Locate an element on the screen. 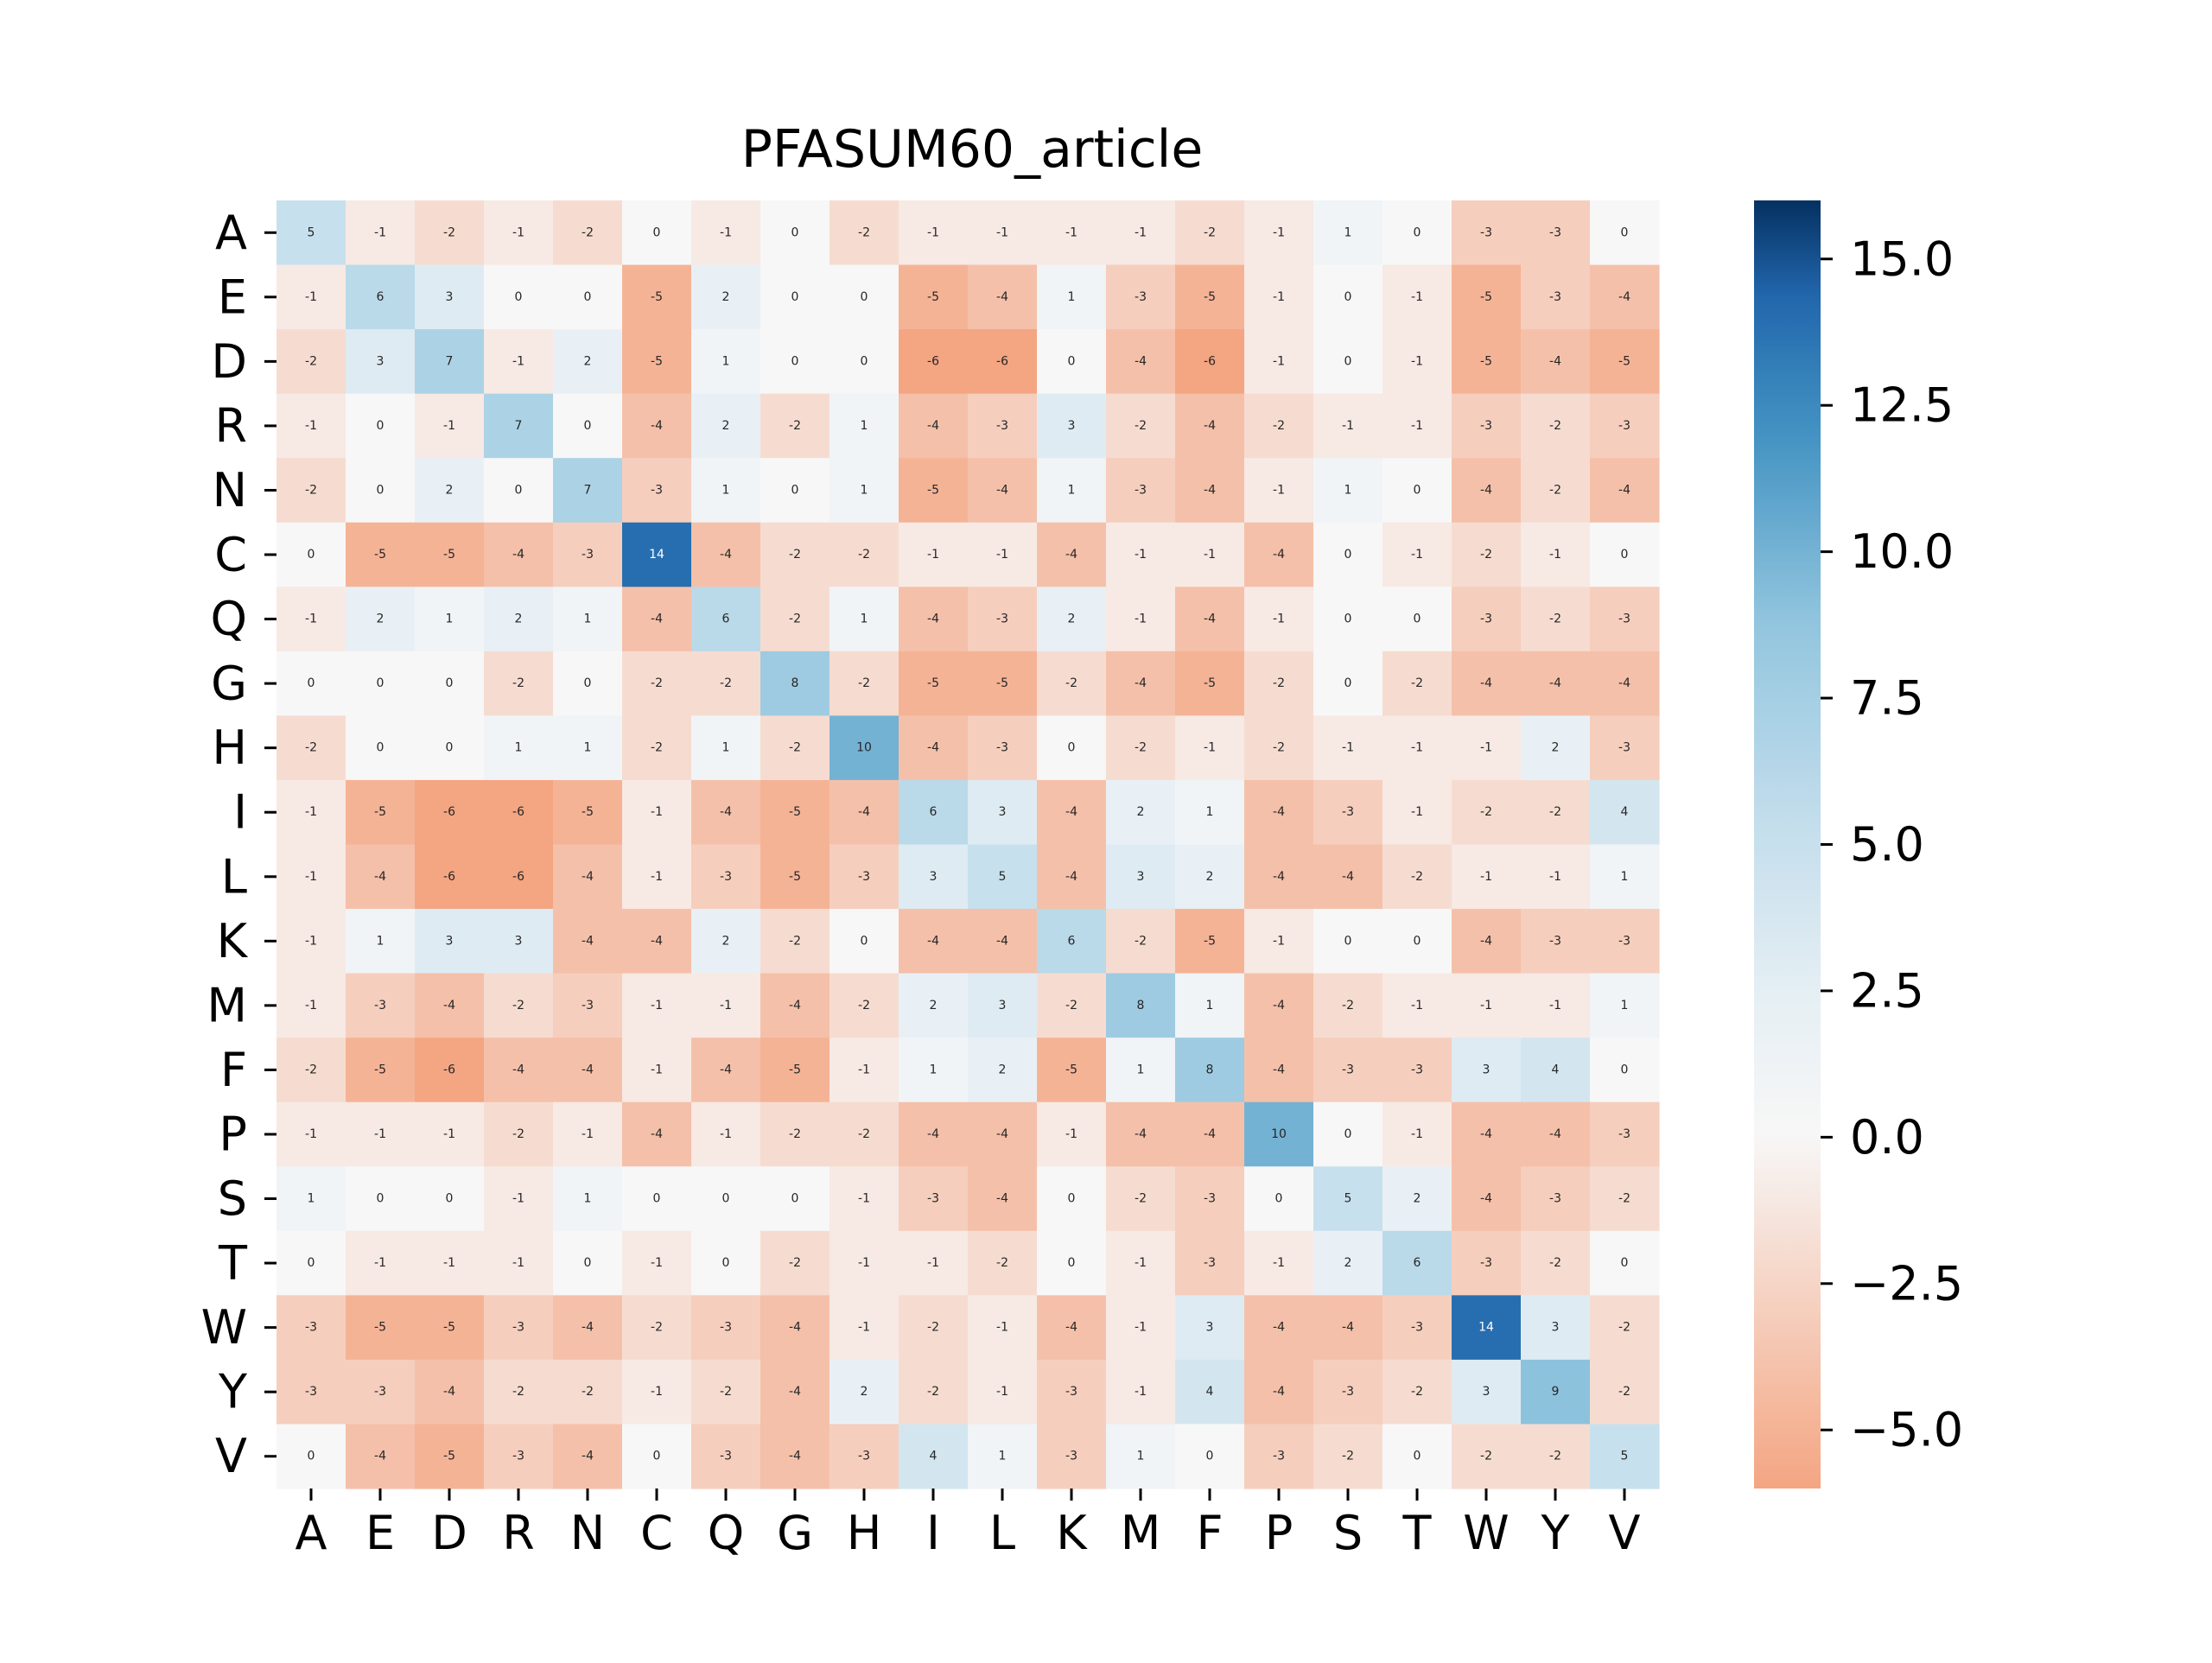 Image resolution: width=2212 pixels, height=1663 pixels. colorbar-tick-label: 10.0 is located at coordinates (1902, 551).